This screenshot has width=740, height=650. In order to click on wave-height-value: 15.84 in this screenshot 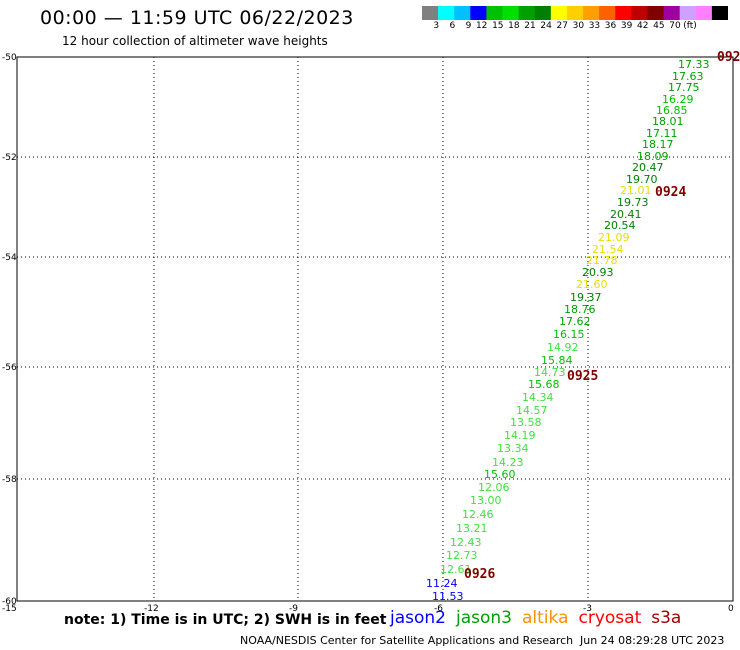, I will do `click(557, 360)`.